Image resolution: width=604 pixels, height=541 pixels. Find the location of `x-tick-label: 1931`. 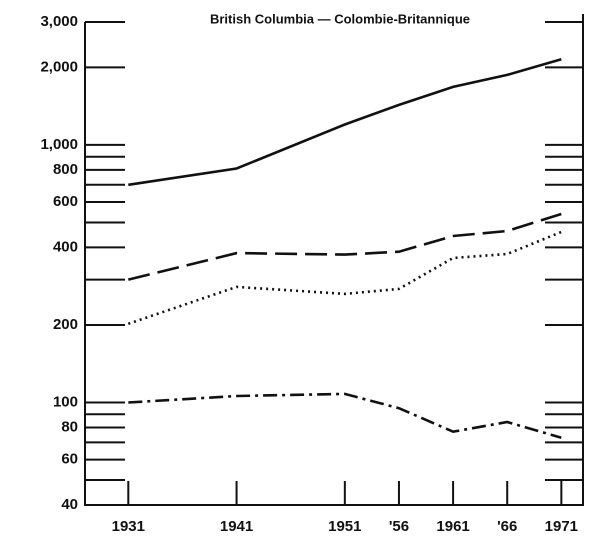

x-tick-label: 1931 is located at coordinates (128, 526).